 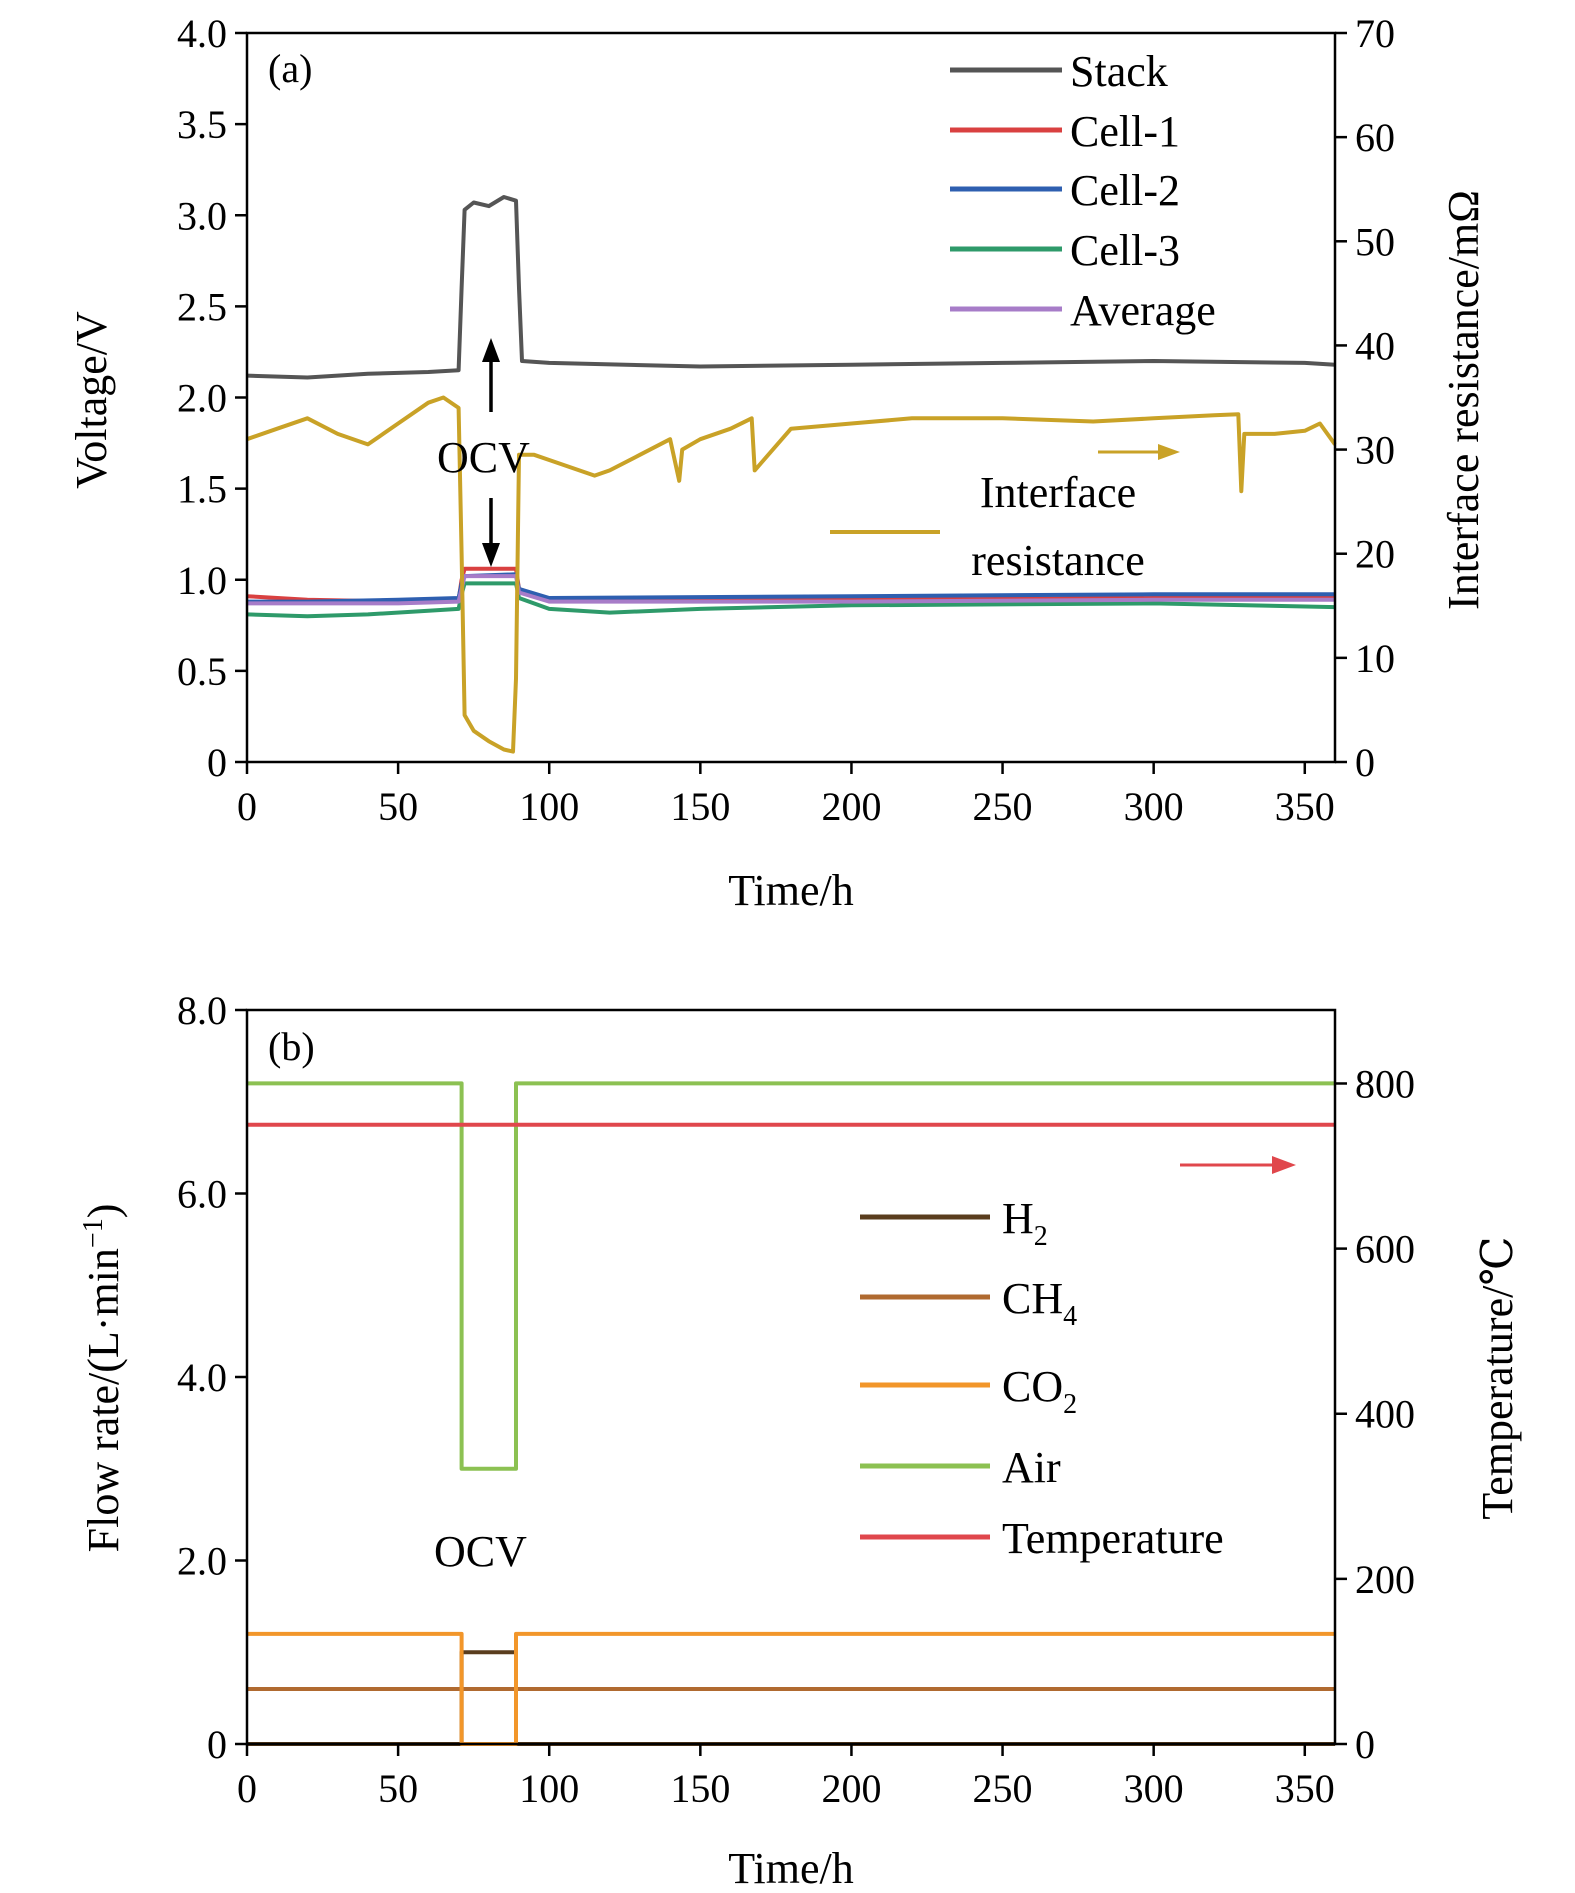 What do you see at coordinates (791, 574) in the screenshot?
I see `series-line-a-interface-resistance` at bounding box center [791, 574].